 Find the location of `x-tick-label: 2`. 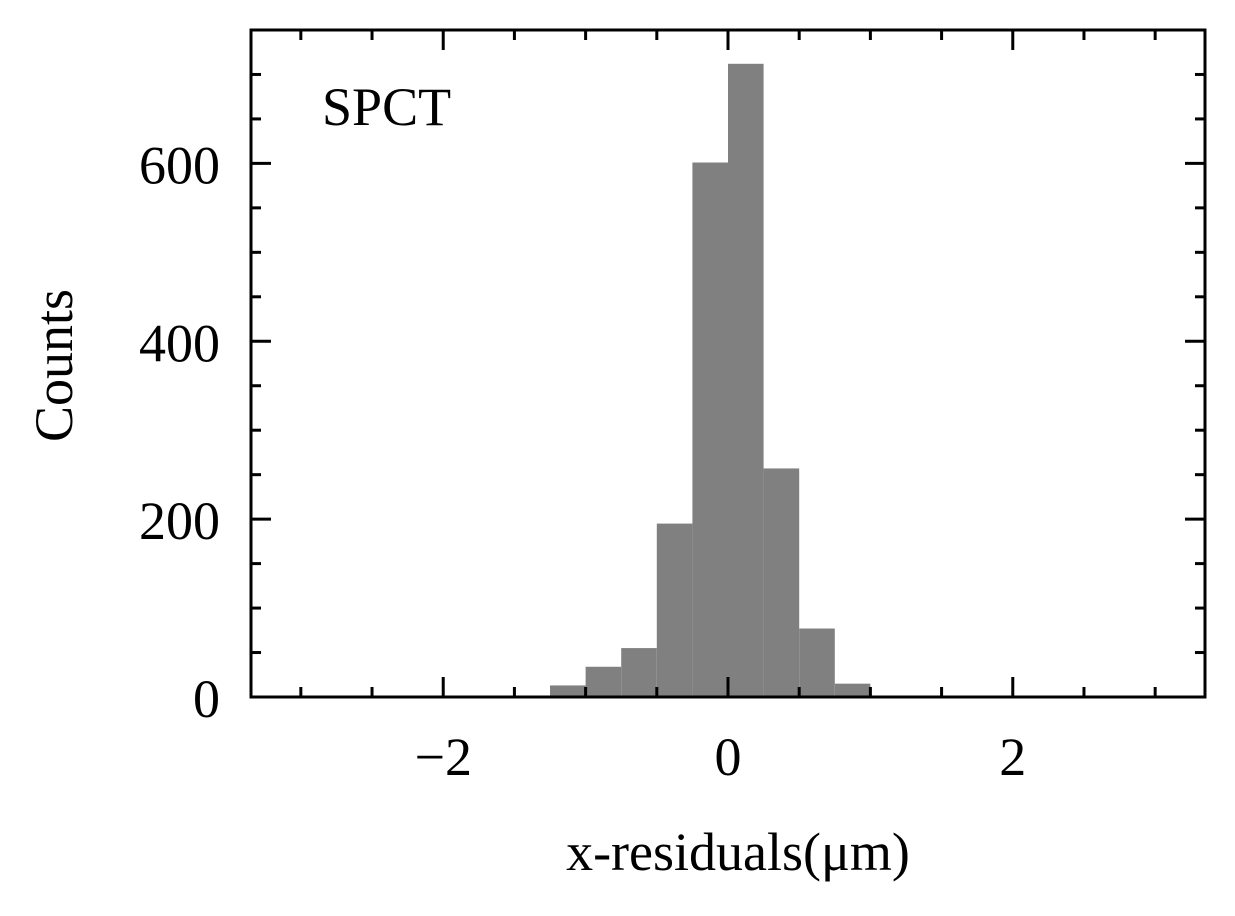

x-tick-label: 2 is located at coordinates (1012, 757).